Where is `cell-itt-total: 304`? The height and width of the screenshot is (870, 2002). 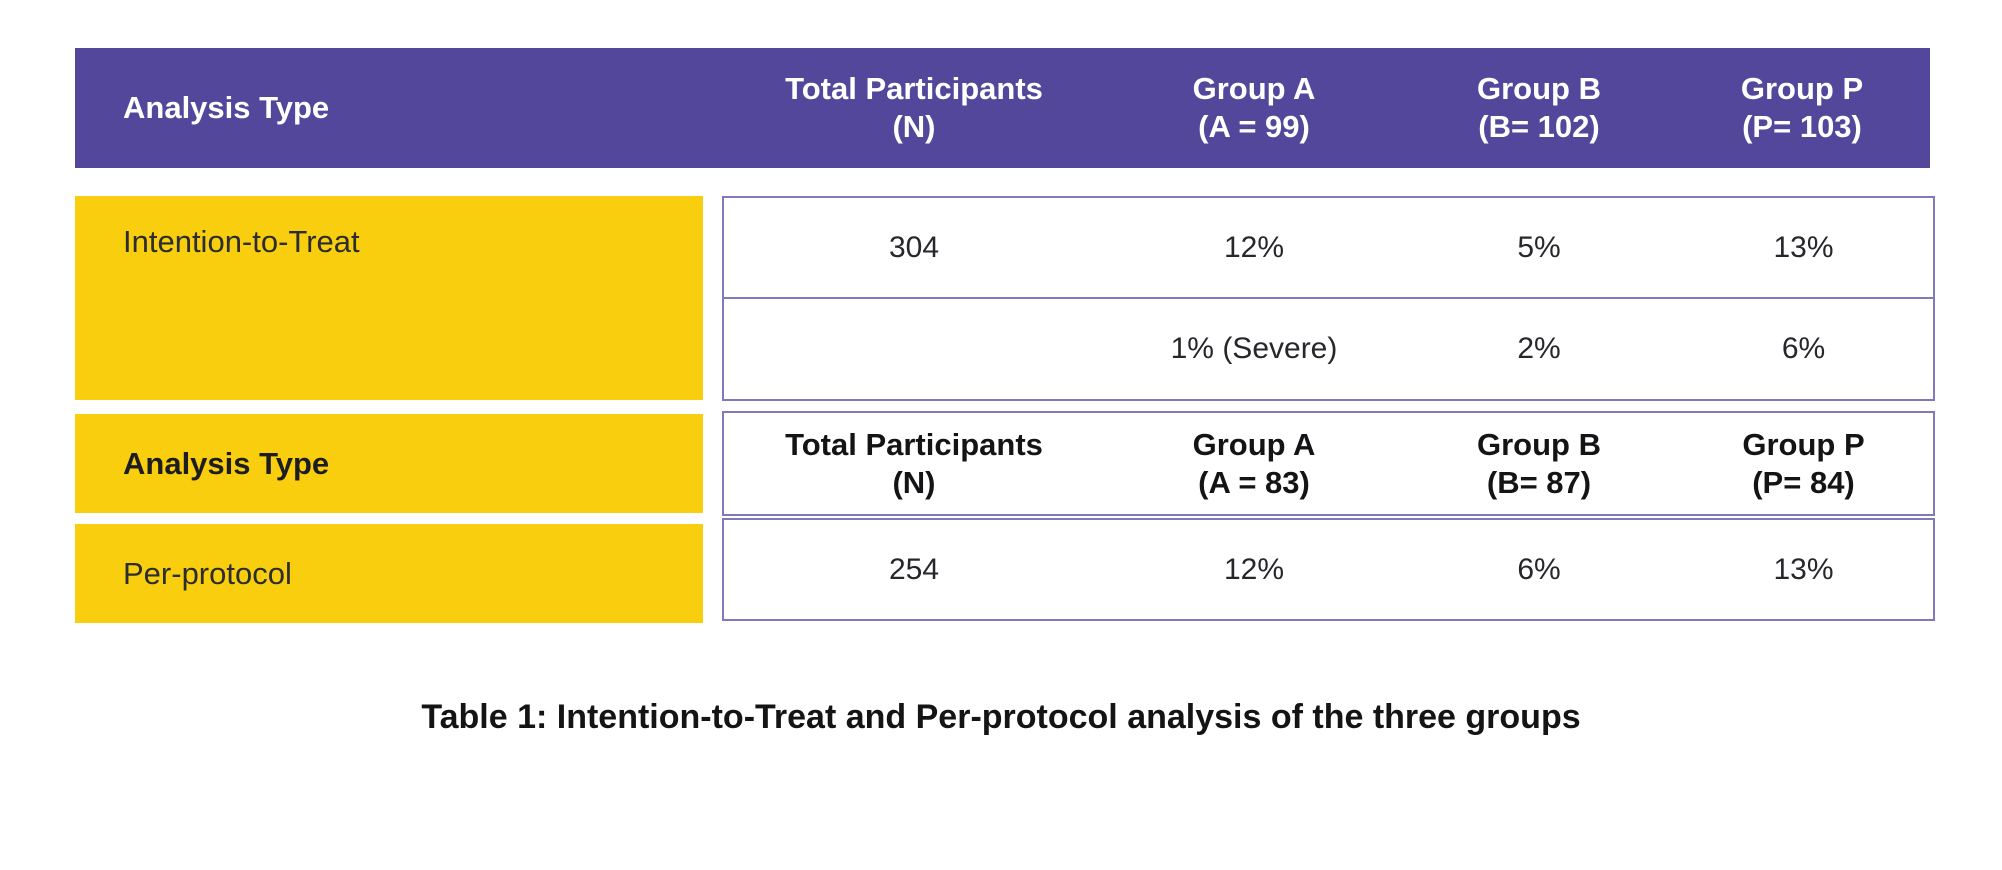
cell-itt-total: 304 is located at coordinates (914, 247).